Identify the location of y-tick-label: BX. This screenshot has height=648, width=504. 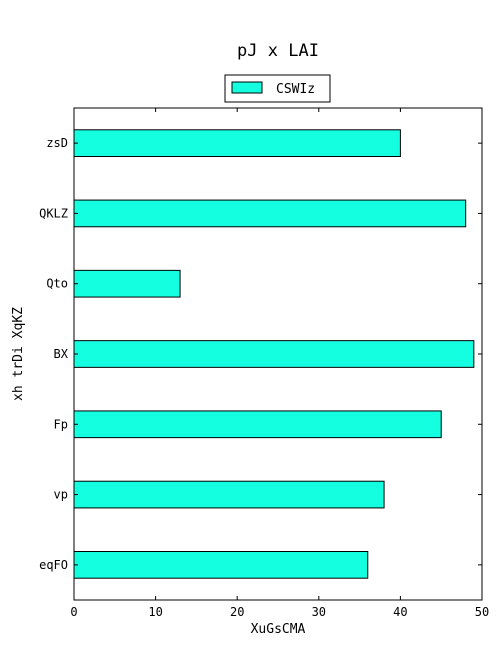
(61, 354).